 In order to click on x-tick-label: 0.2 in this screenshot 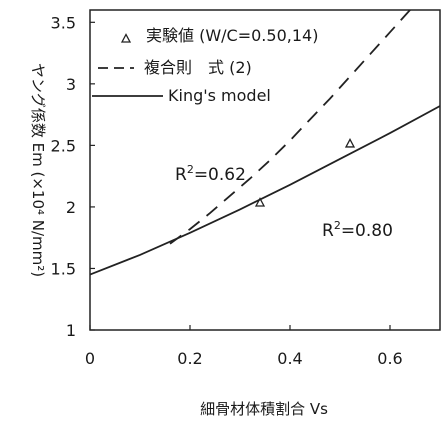, I will do `click(189, 358)`.